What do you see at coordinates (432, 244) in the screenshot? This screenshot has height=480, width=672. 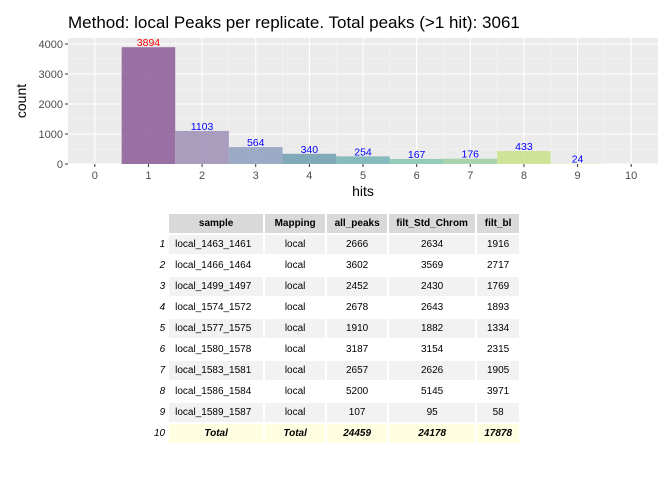 I see `cell-filt-std: 2634` at bounding box center [432, 244].